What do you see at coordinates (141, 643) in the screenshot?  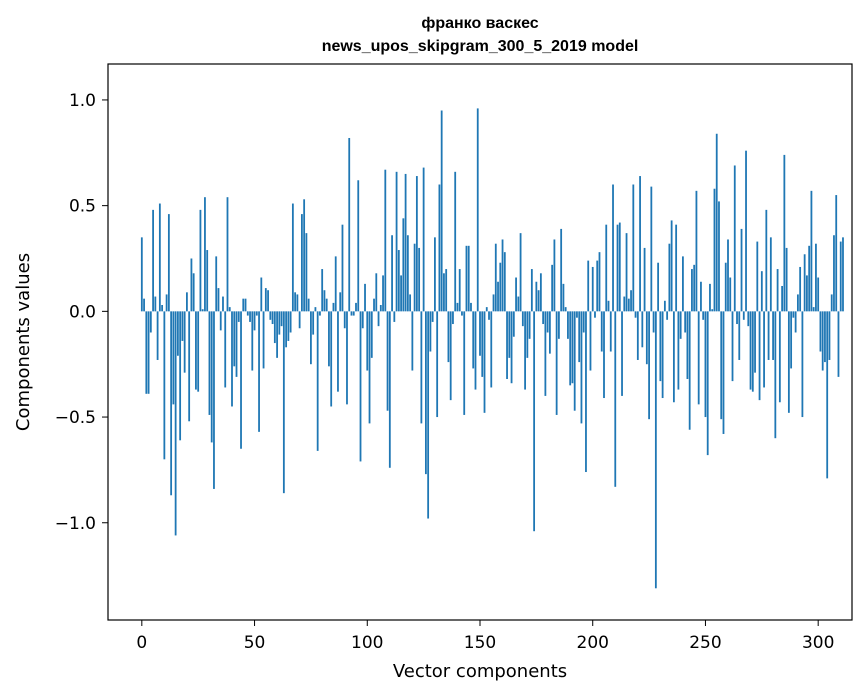 I see `x-tick-label: 0` at bounding box center [141, 643].